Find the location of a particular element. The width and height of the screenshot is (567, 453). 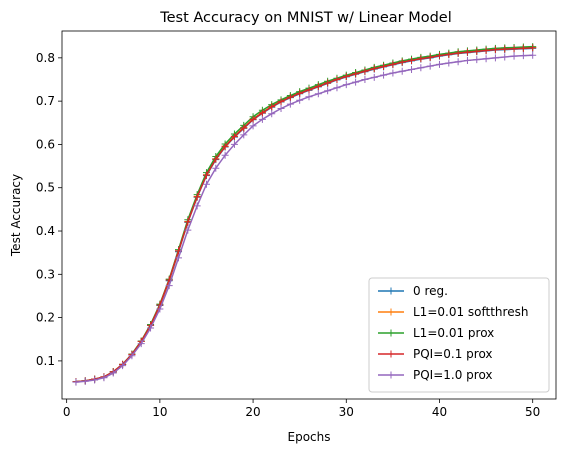

legend-box is located at coordinates (459, 335).